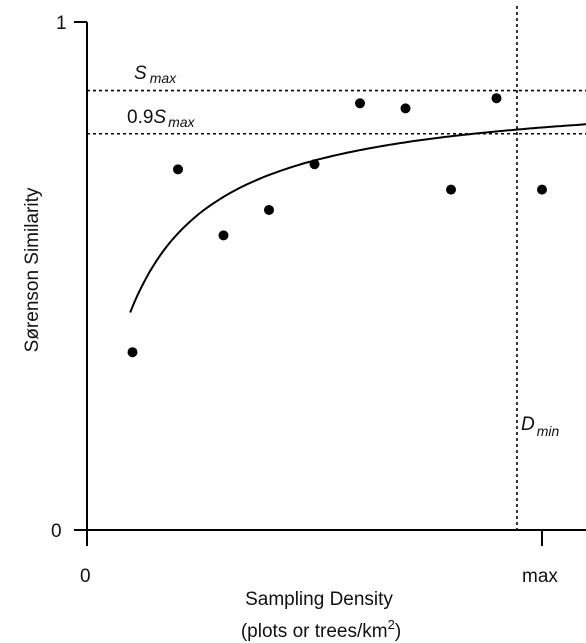 The height and width of the screenshot is (643, 586). What do you see at coordinates (85, 576) in the screenshot?
I see `x-tick-label-0: 0` at bounding box center [85, 576].